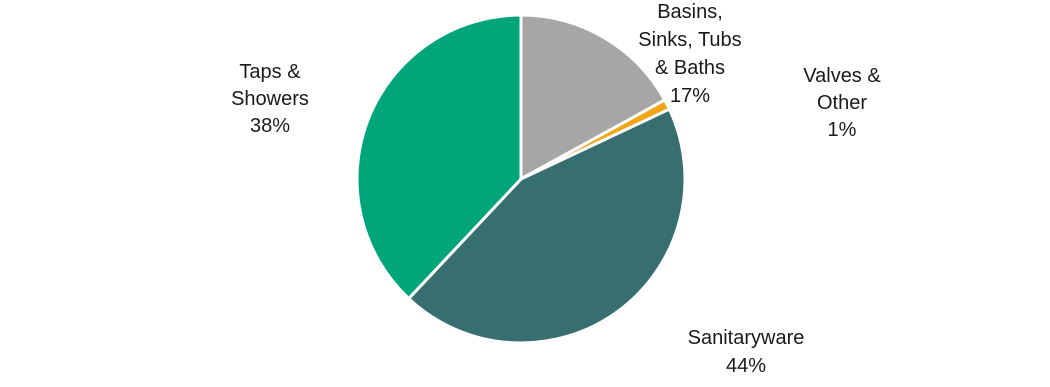  I want to click on slice-percent-label: 44%, so click(746, 366).